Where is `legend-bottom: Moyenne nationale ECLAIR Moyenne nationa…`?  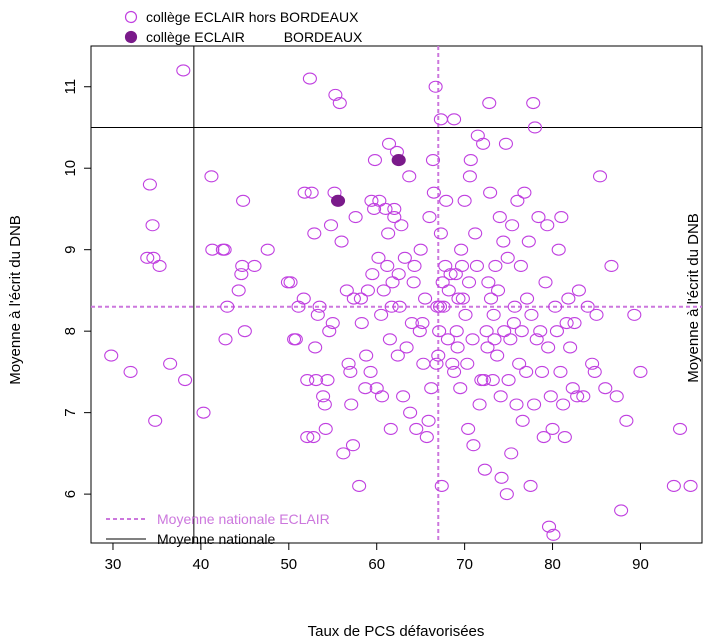
legend-bottom: Moyenne nationale ECLAIR Moyenne nationa… is located at coordinates (218, 529).